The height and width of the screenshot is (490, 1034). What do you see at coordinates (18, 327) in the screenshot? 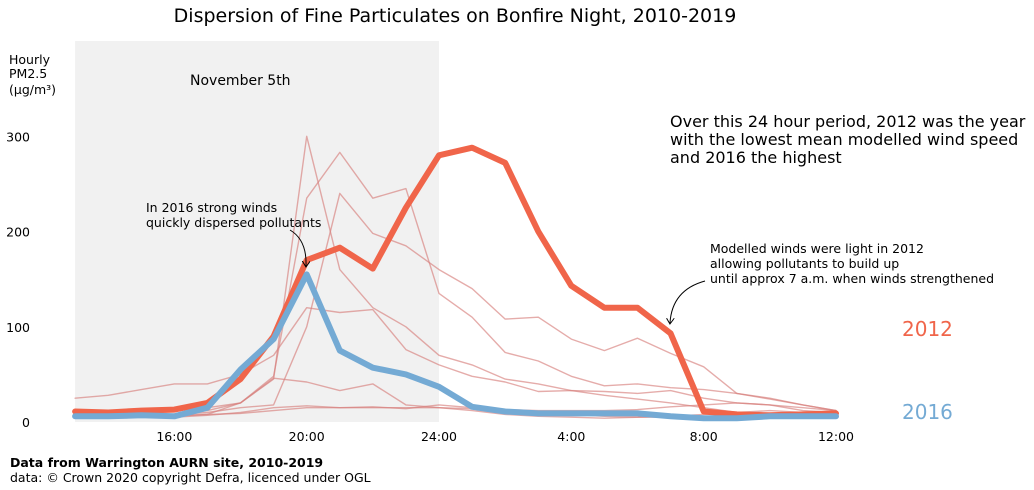
I see `y-tick-label: 100` at bounding box center [18, 327].